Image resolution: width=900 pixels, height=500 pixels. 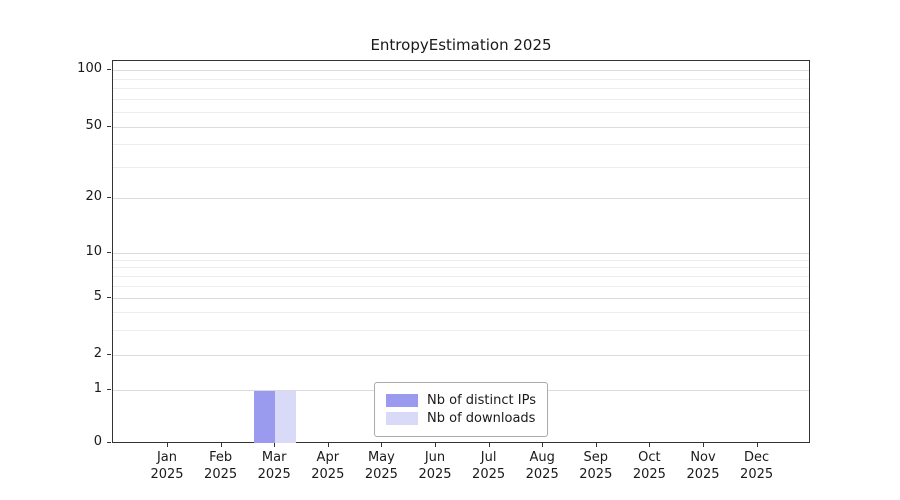 I want to click on x-tick-label: Dec 2025, so click(x=757, y=466).